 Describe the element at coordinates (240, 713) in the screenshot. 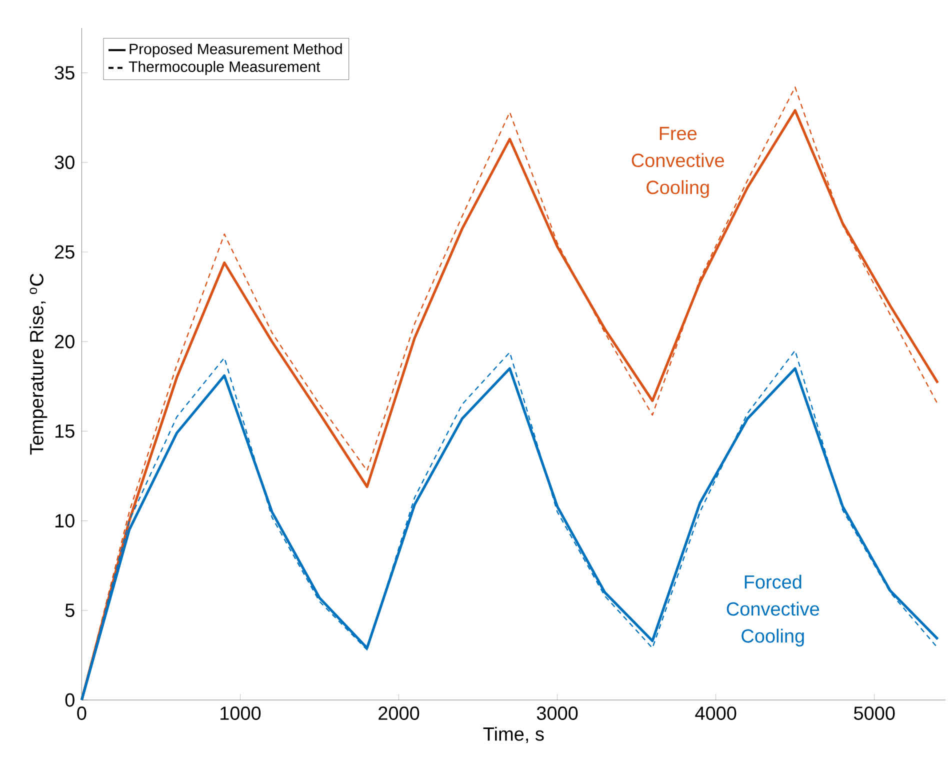

I see `x-tick-label: 1000` at that location.